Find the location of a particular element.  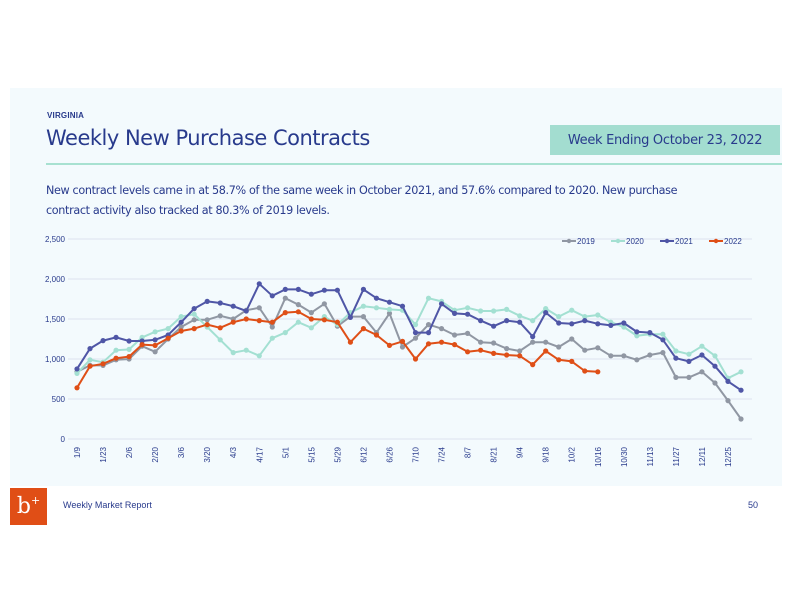

sparkle-icon: + is located at coordinates (35, 500).